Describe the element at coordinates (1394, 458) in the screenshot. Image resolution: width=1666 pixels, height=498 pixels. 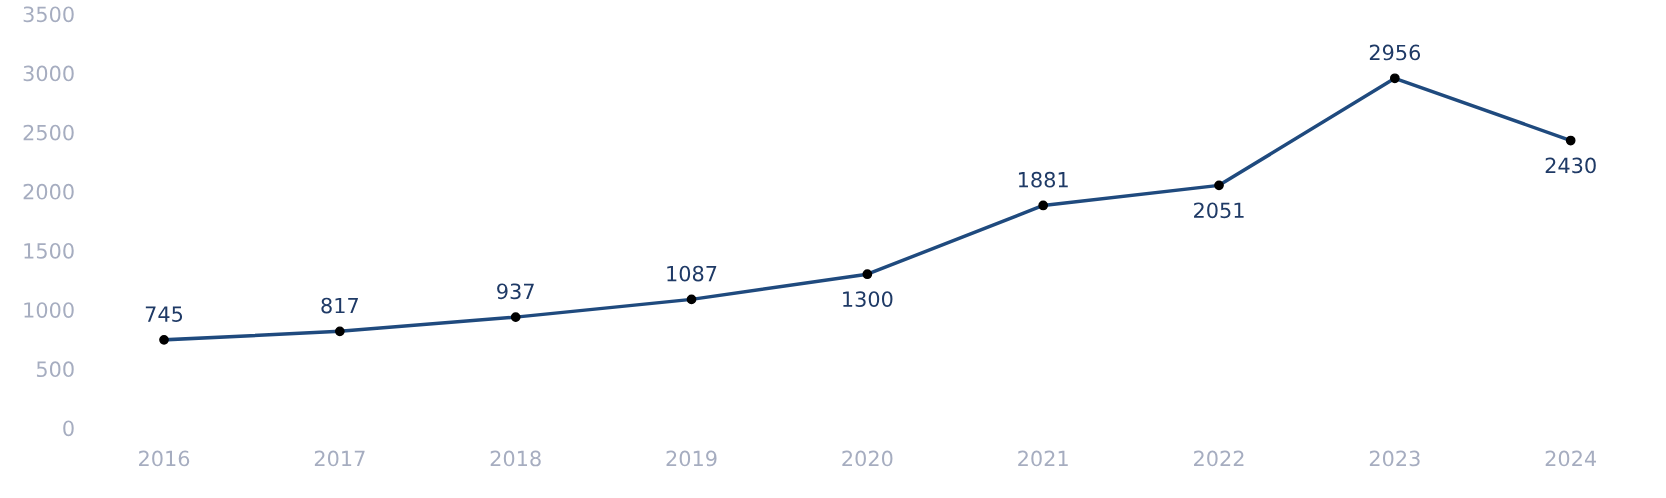
I see `x-tick-label: 2023` at that location.